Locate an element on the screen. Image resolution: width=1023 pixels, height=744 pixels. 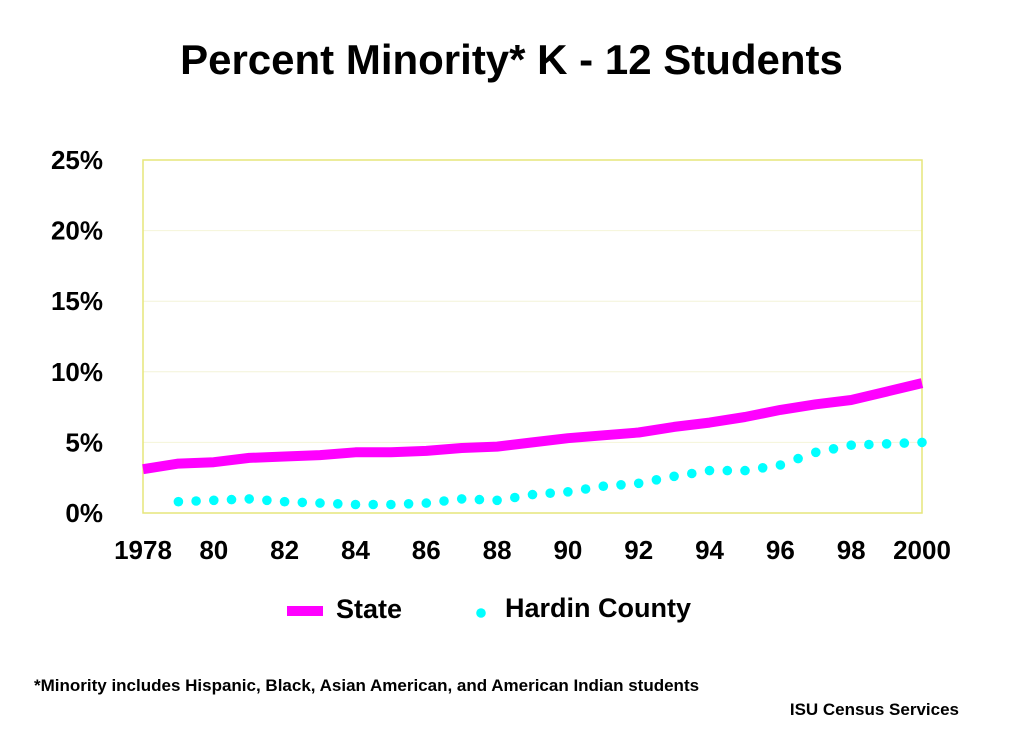
y-tick-label: 0% is located at coordinates (84, 513).